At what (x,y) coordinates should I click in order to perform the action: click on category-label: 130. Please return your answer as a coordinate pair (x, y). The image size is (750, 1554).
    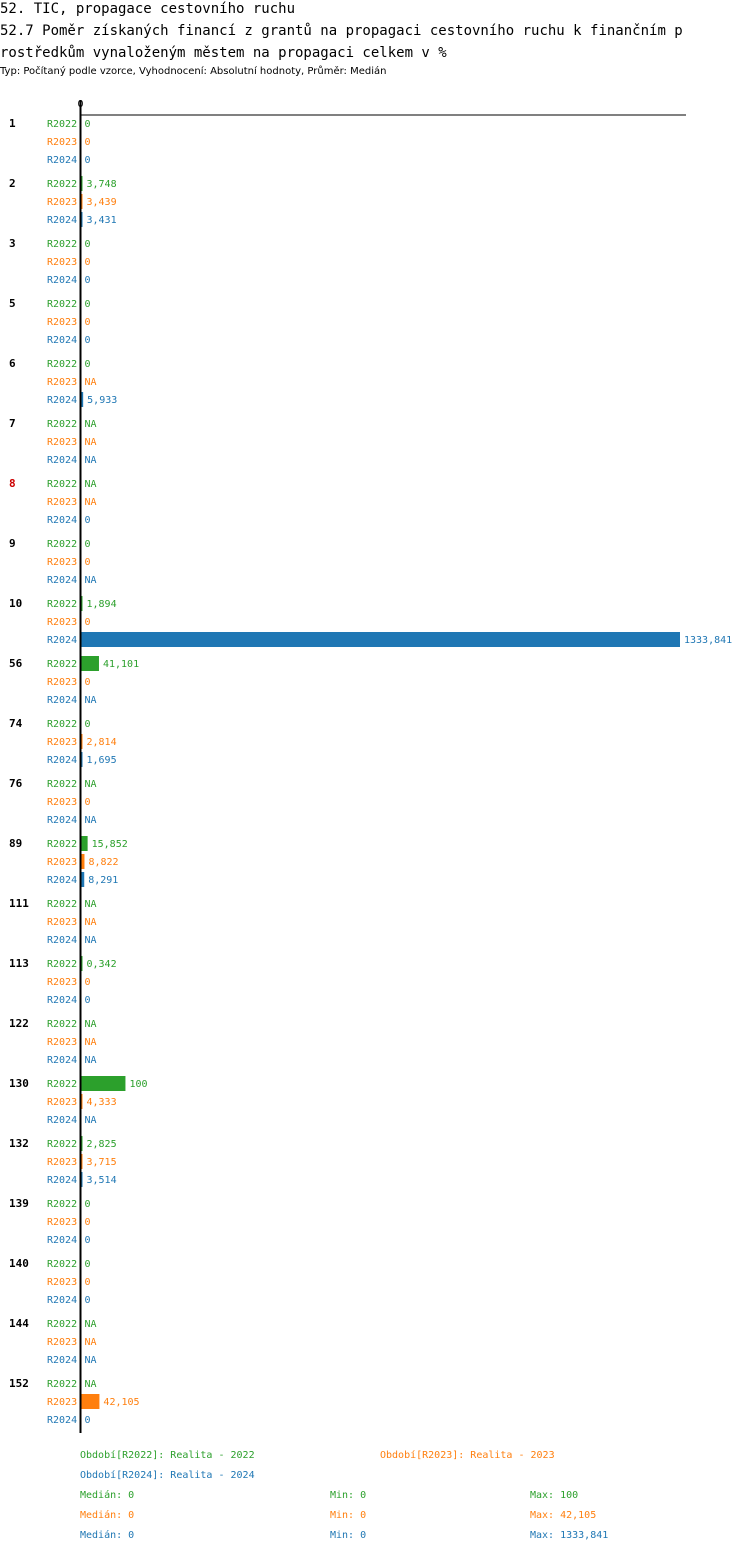
    Looking at the image, I should click on (19, 1083).